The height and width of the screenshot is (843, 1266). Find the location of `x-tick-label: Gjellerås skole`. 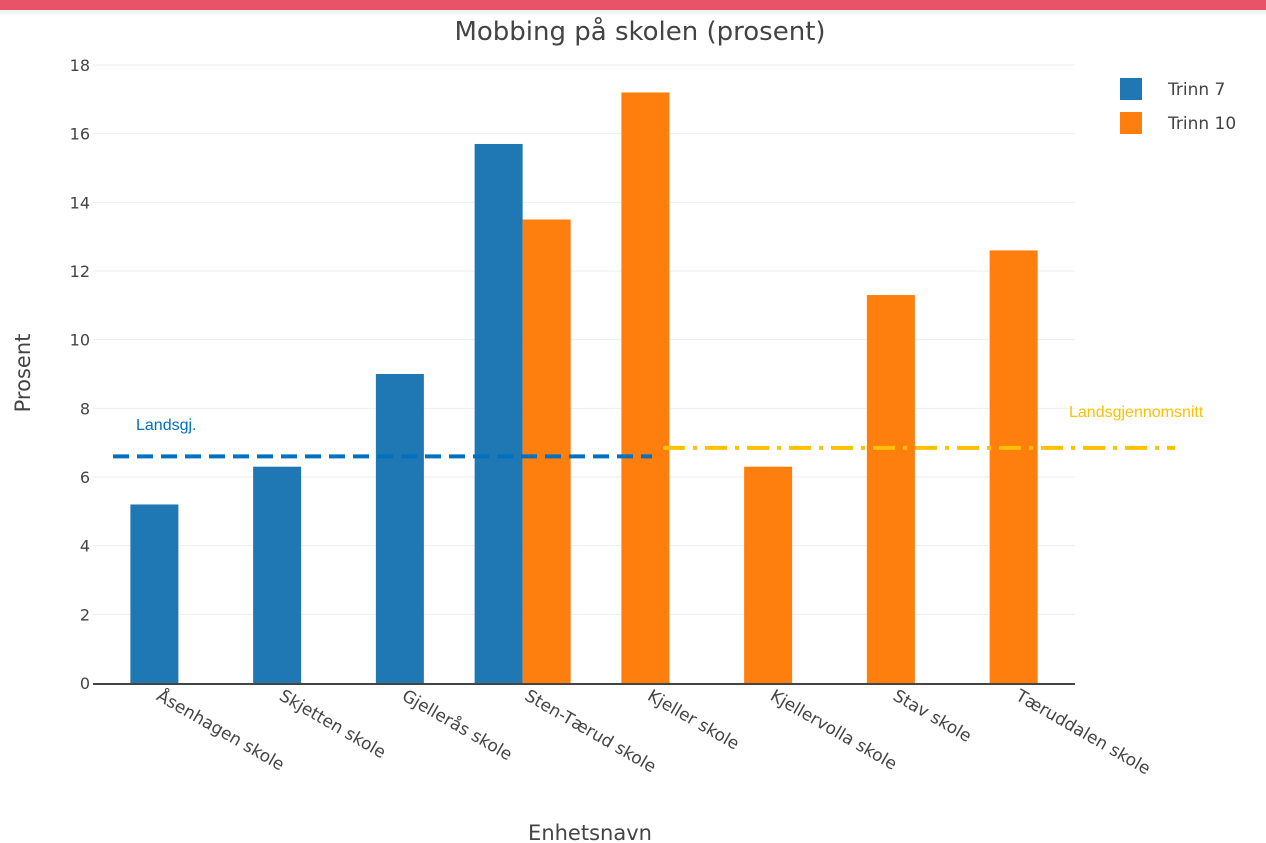

x-tick-label: Gjellerås skole is located at coordinates (457, 725).